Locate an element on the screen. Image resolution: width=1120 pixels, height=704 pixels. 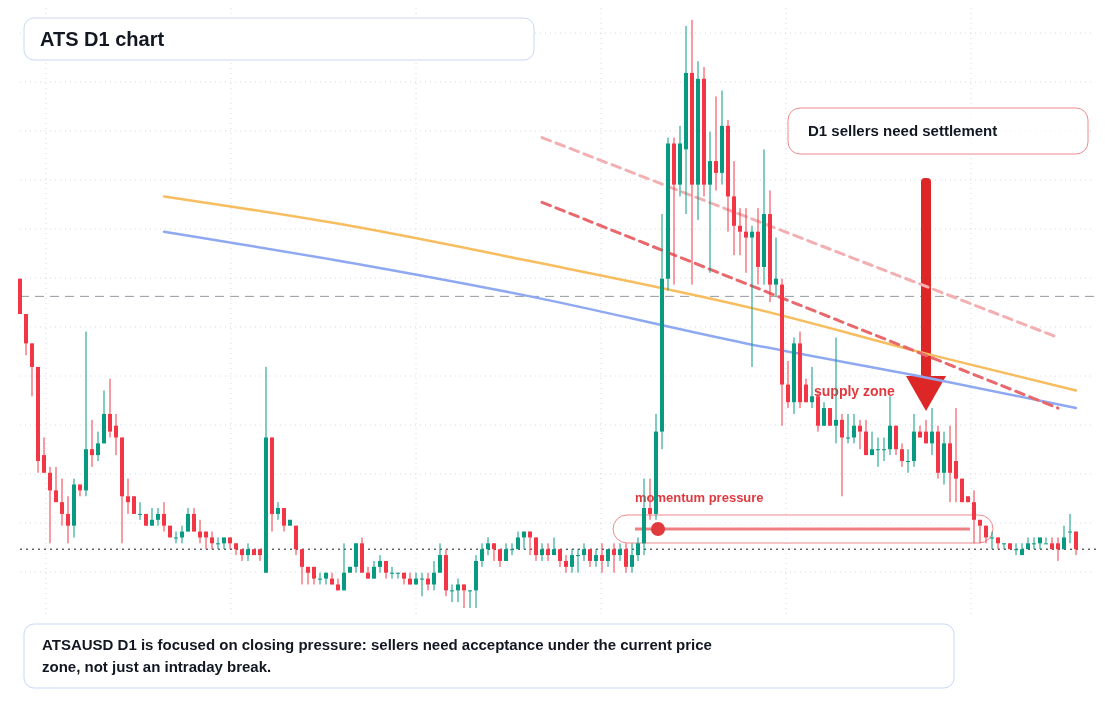
chart-title: ATS D1 chart is located at coordinates (102, 39).